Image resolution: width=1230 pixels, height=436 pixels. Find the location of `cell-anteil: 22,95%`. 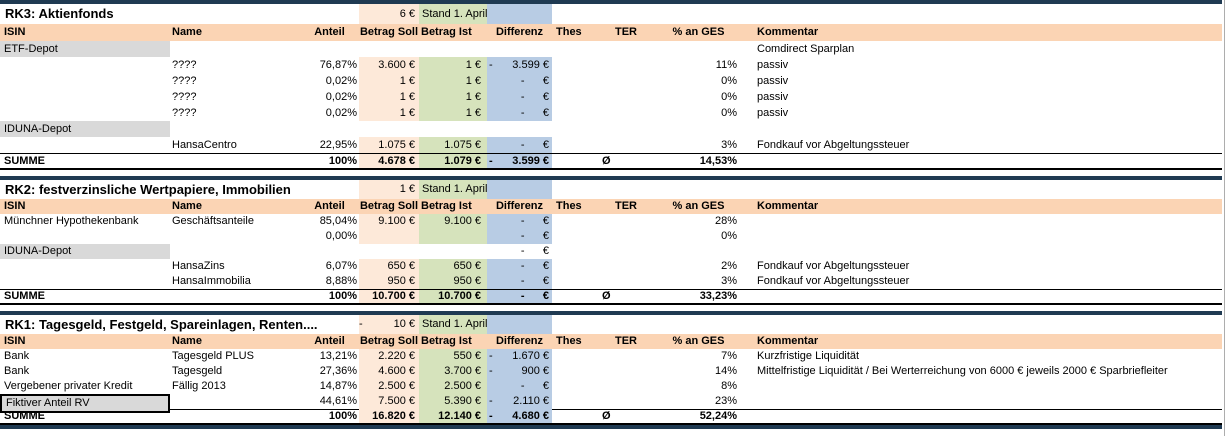

cell-anteil: 22,95% is located at coordinates (338, 145).